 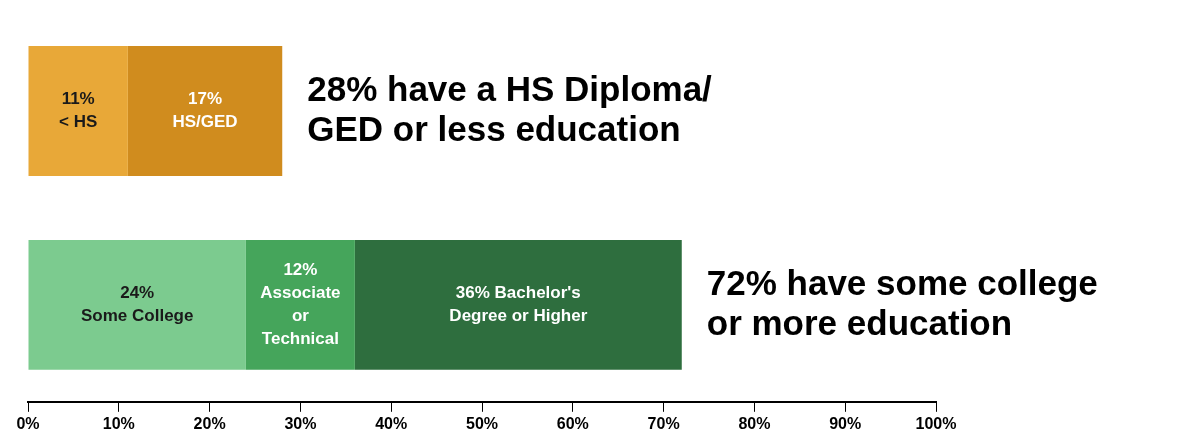 What do you see at coordinates (482, 423) in the screenshot?
I see `x-tick-label: 50%` at bounding box center [482, 423].